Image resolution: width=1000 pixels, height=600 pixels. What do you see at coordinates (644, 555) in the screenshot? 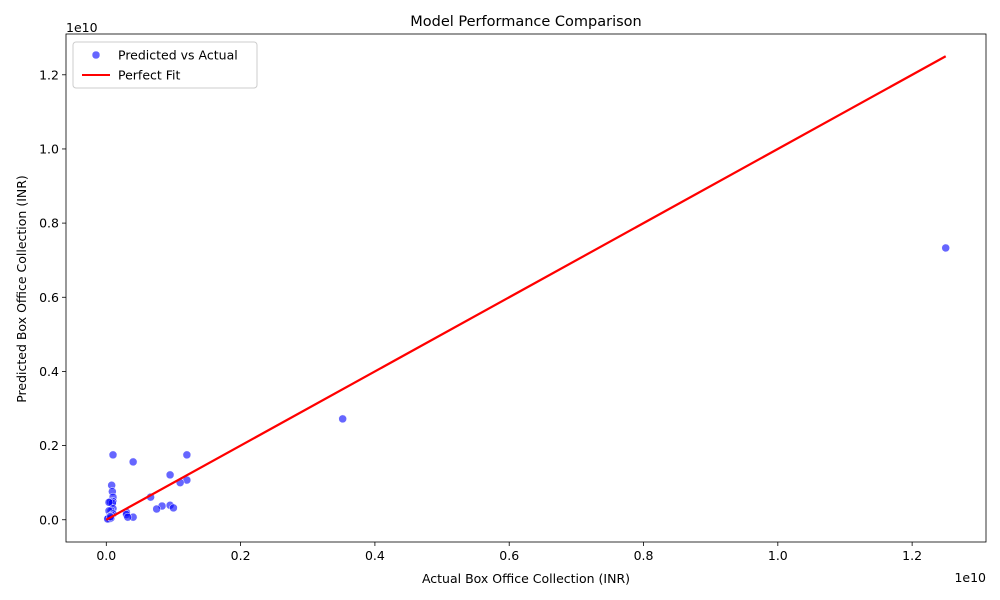
I see `x-tick-label: 0.8` at bounding box center [644, 555].